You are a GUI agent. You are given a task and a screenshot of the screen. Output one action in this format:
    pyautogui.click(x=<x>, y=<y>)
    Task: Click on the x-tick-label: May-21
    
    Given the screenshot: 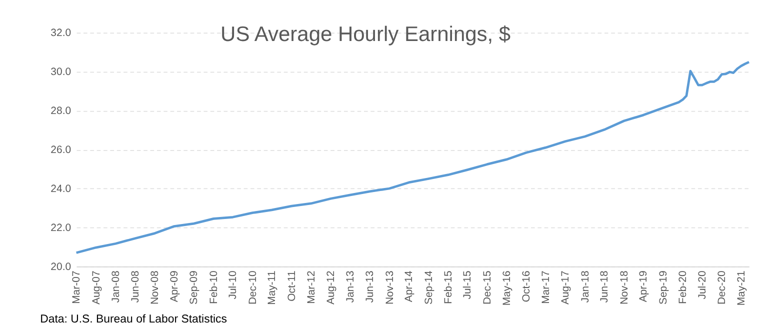 What is the action you would take?
    pyautogui.click(x=742, y=288)
    